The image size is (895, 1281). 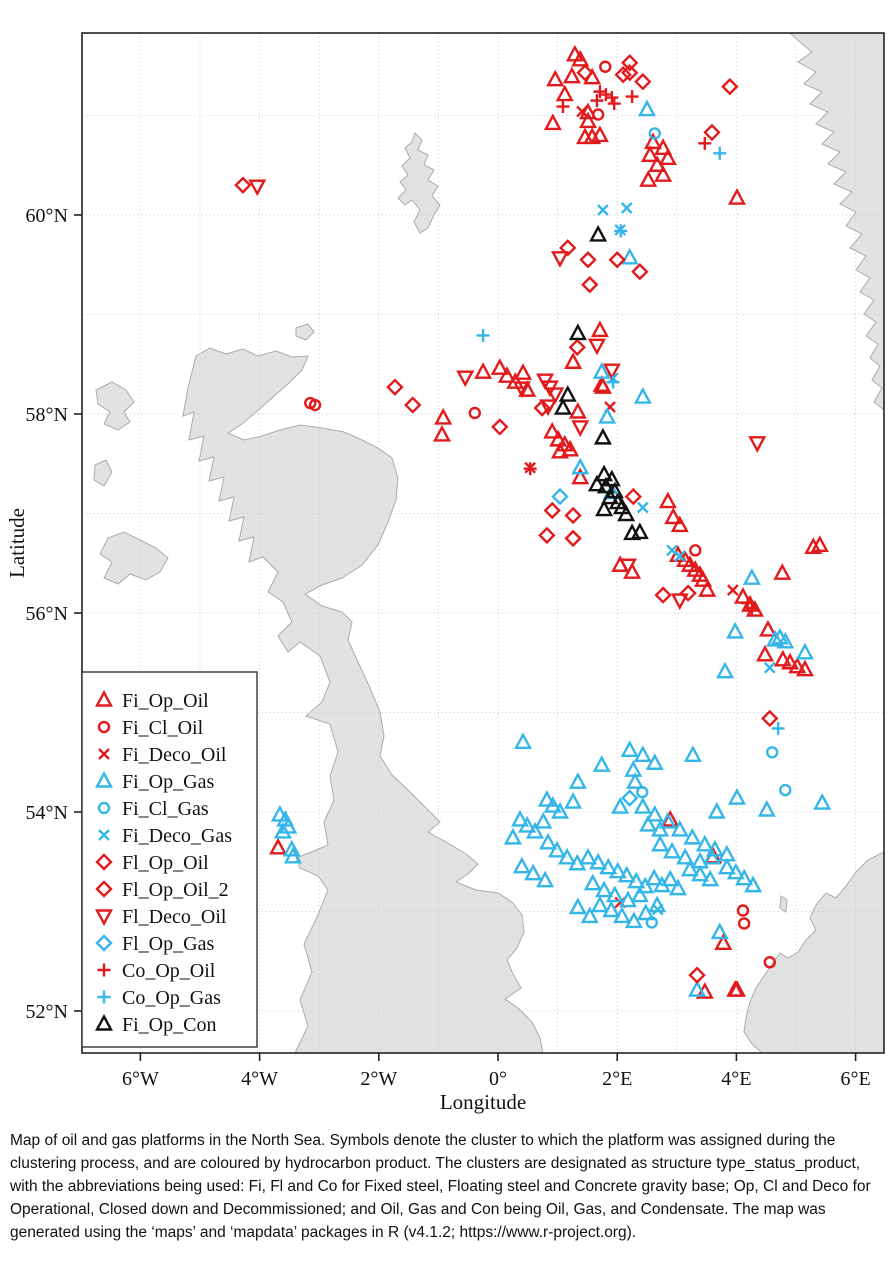 I want to click on series-Fi_Op_Con, so click(x=601, y=382).